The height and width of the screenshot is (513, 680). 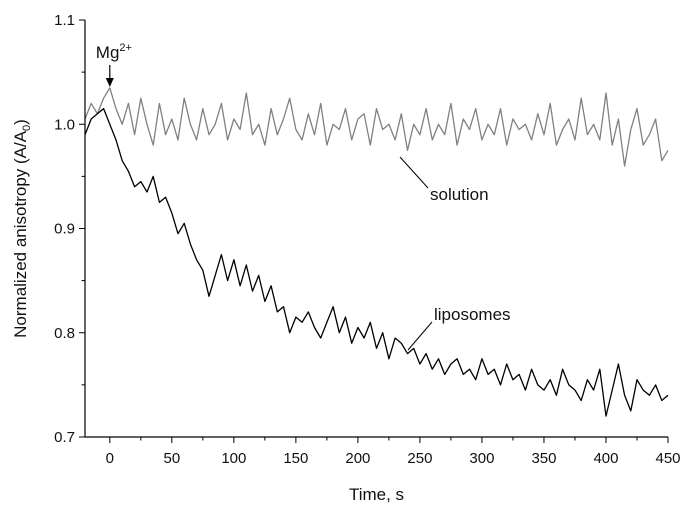 I want to click on mg2plus-annotation: Mg2+, so click(x=114, y=52).